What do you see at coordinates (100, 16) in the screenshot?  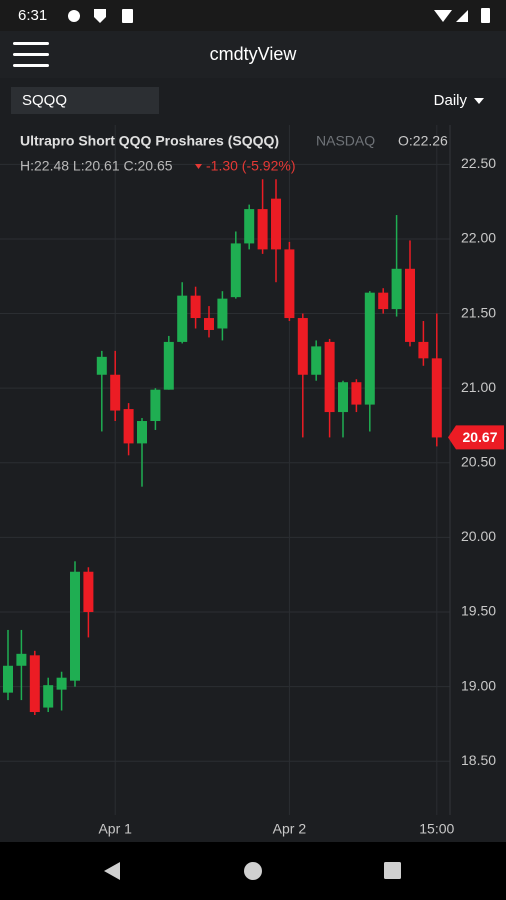 I see `shield-icon` at bounding box center [100, 16].